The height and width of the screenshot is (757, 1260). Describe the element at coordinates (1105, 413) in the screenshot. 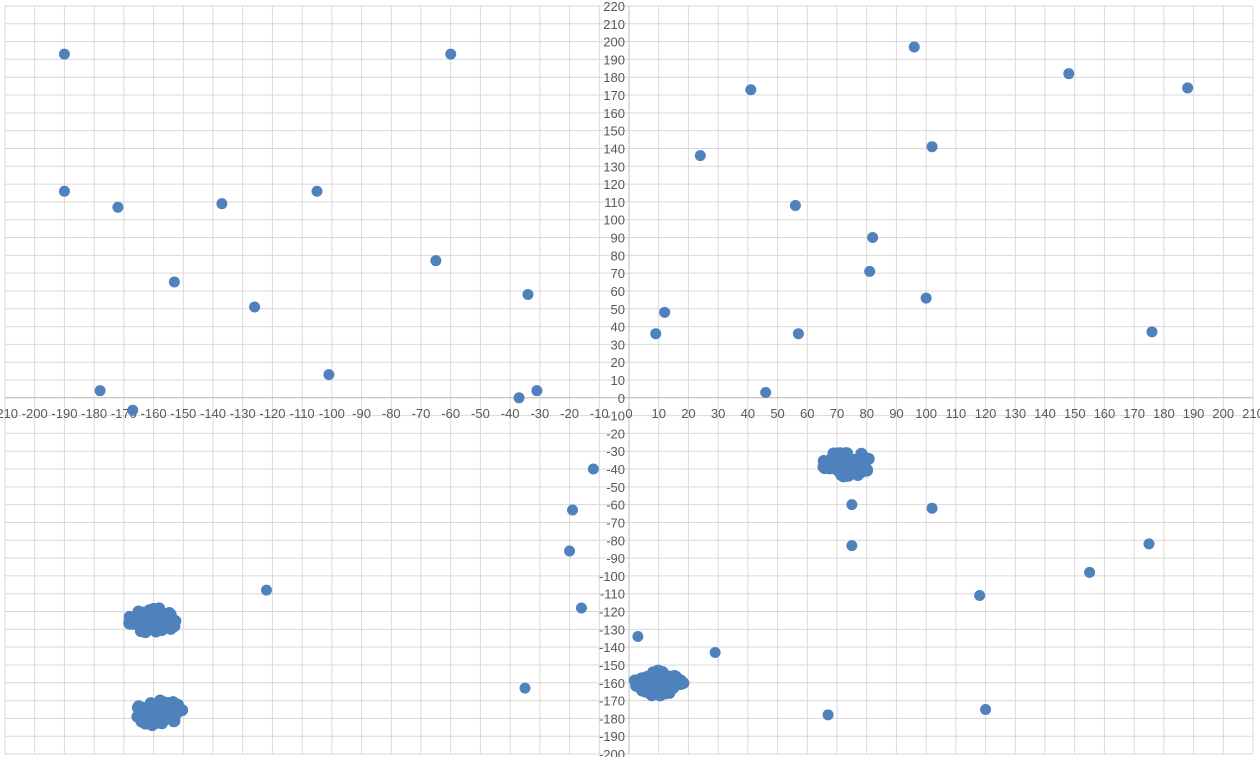

I see `x-tick-label: 160` at that location.